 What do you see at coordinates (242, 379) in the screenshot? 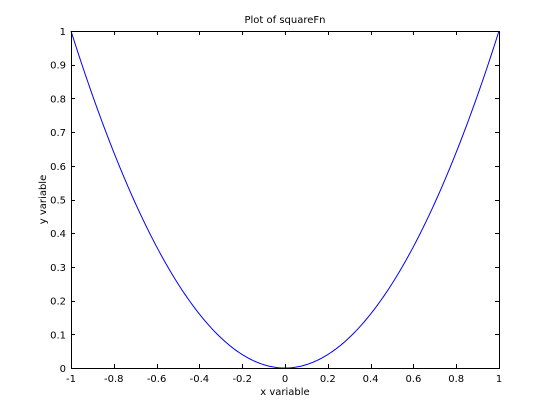
I see `x-tick-label: -0.2` at bounding box center [242, 379].